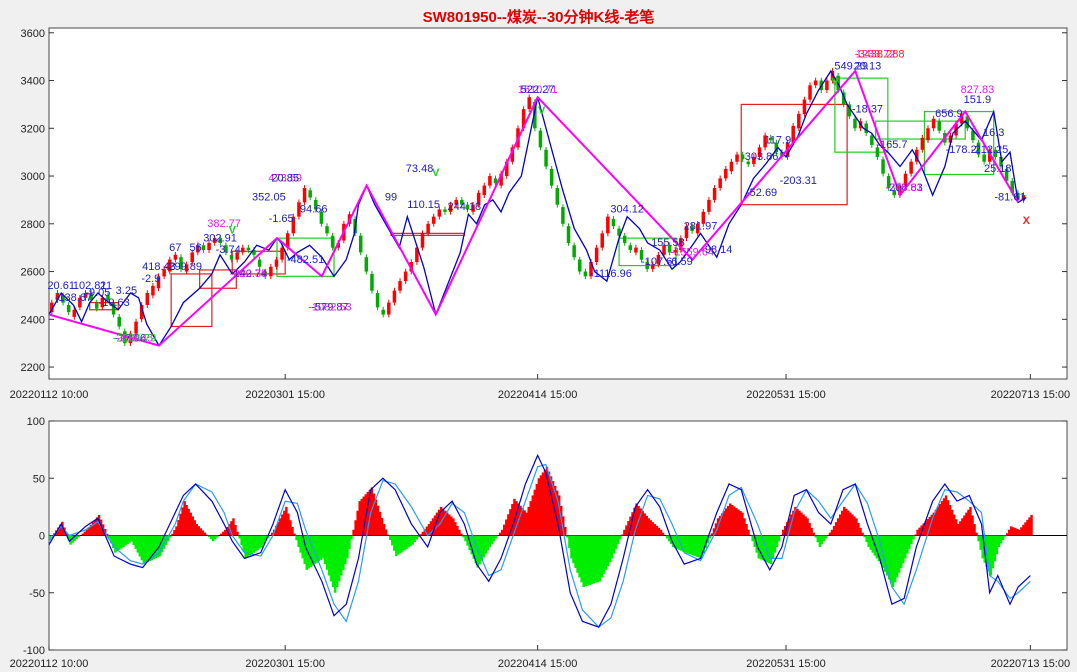  I want to click on y-tick-label: 100, so click(36, 422).